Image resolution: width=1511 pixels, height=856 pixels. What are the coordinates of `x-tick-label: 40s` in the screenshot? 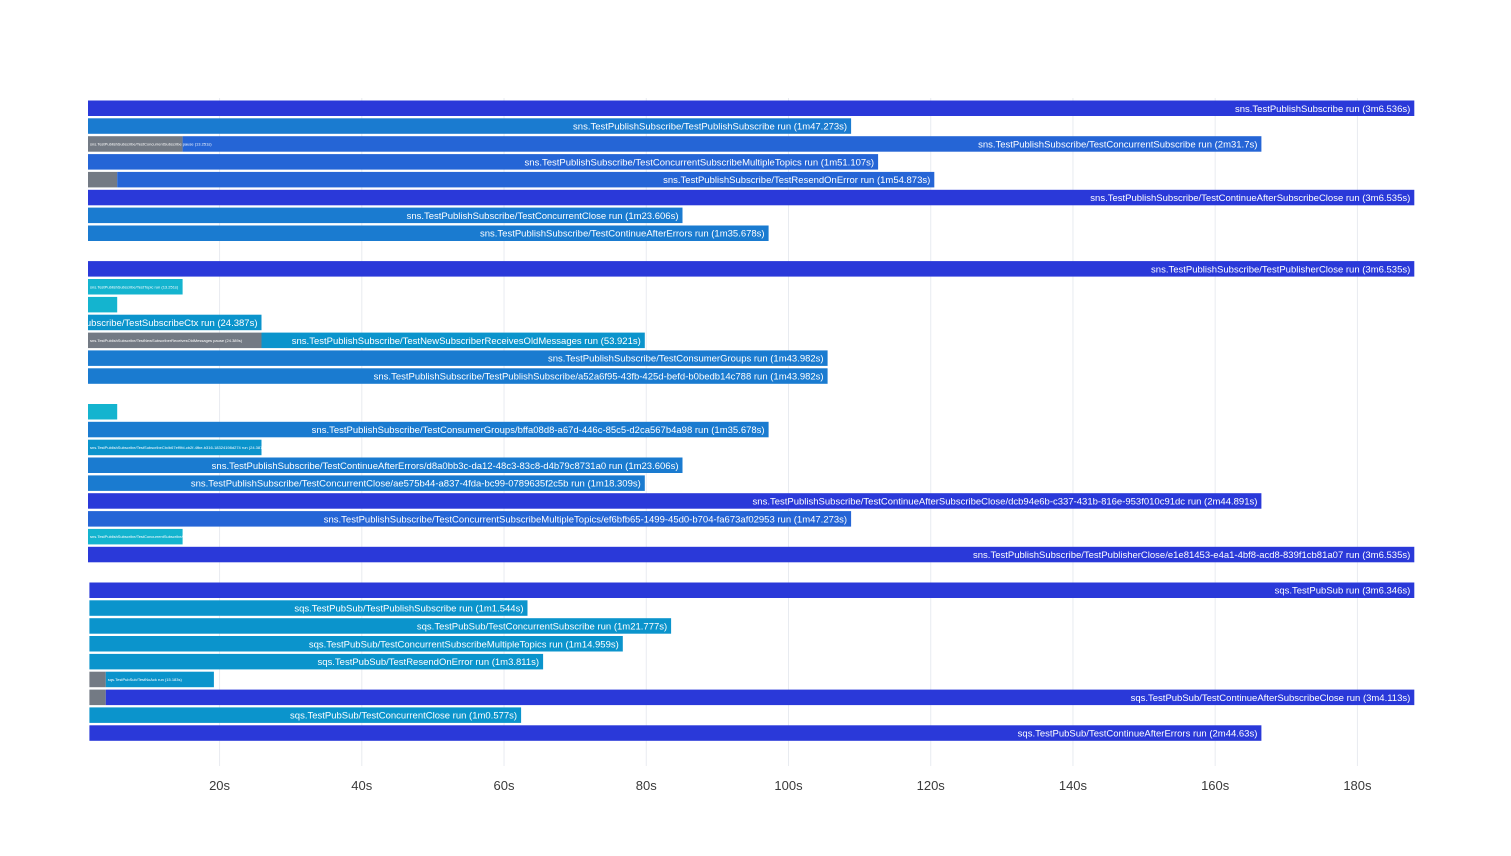 It's located at (361, 785).